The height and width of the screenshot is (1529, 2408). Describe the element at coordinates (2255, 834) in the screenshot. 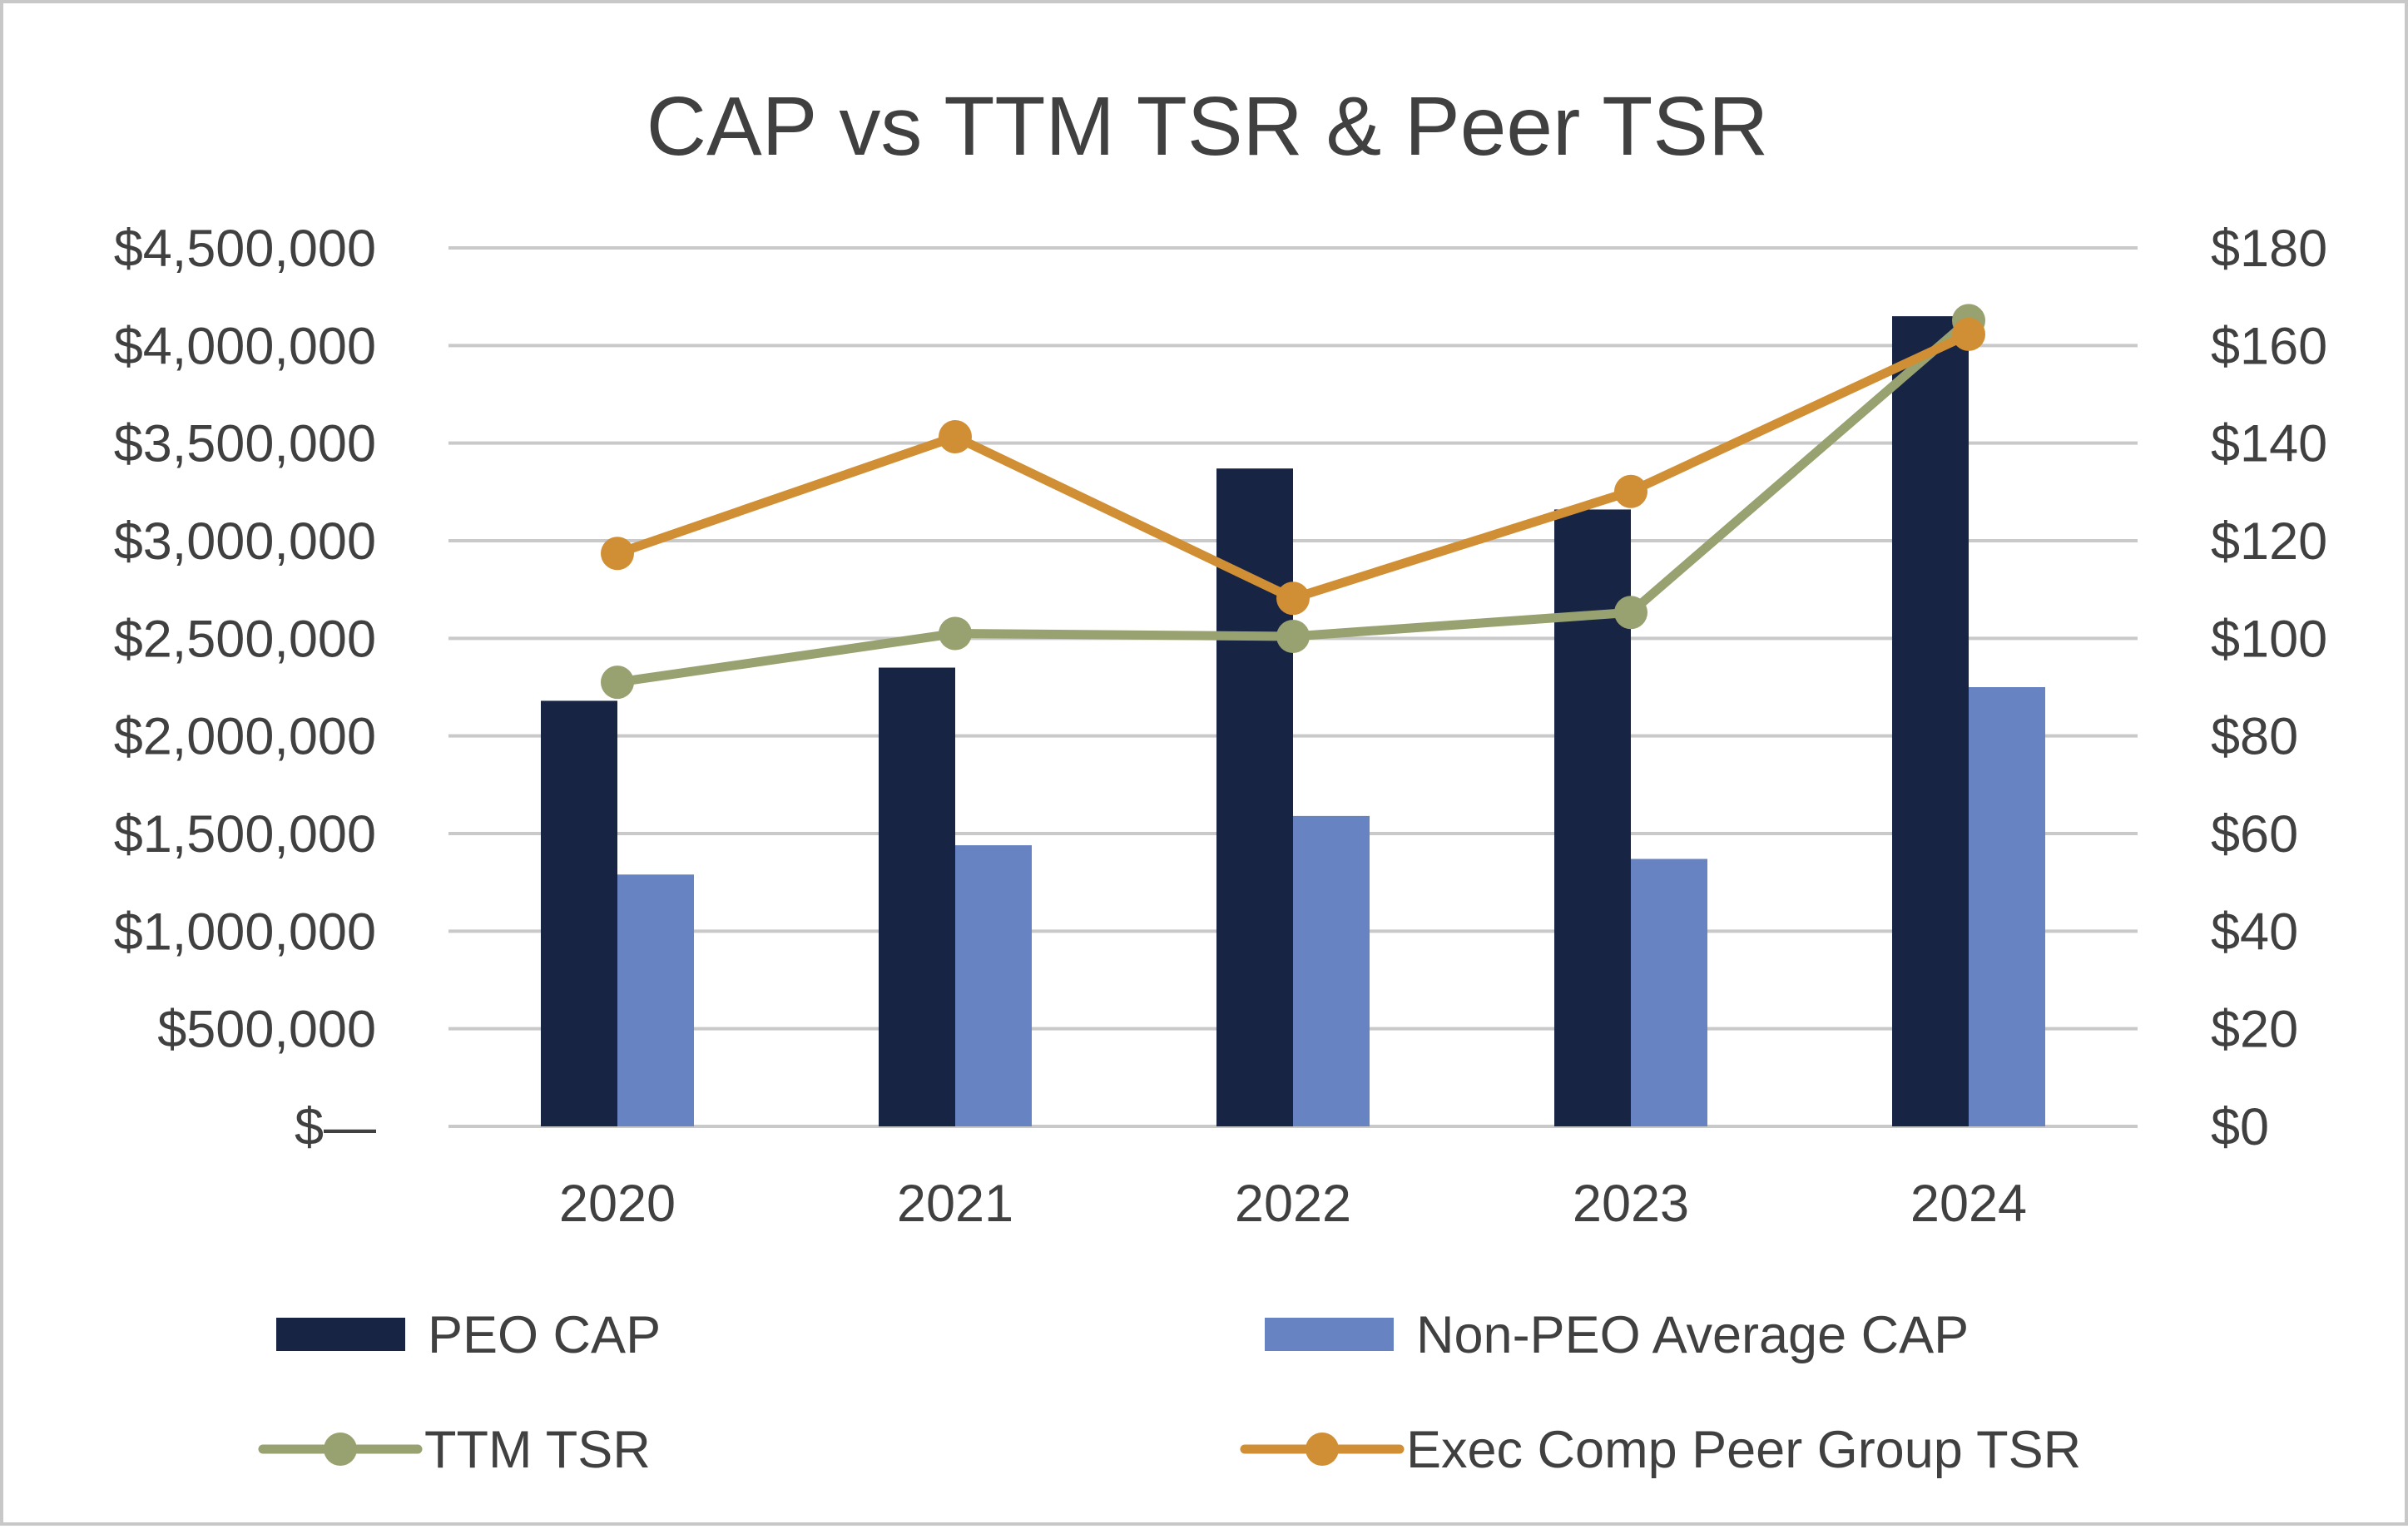

I see `right-tick-label: $60` at that location.